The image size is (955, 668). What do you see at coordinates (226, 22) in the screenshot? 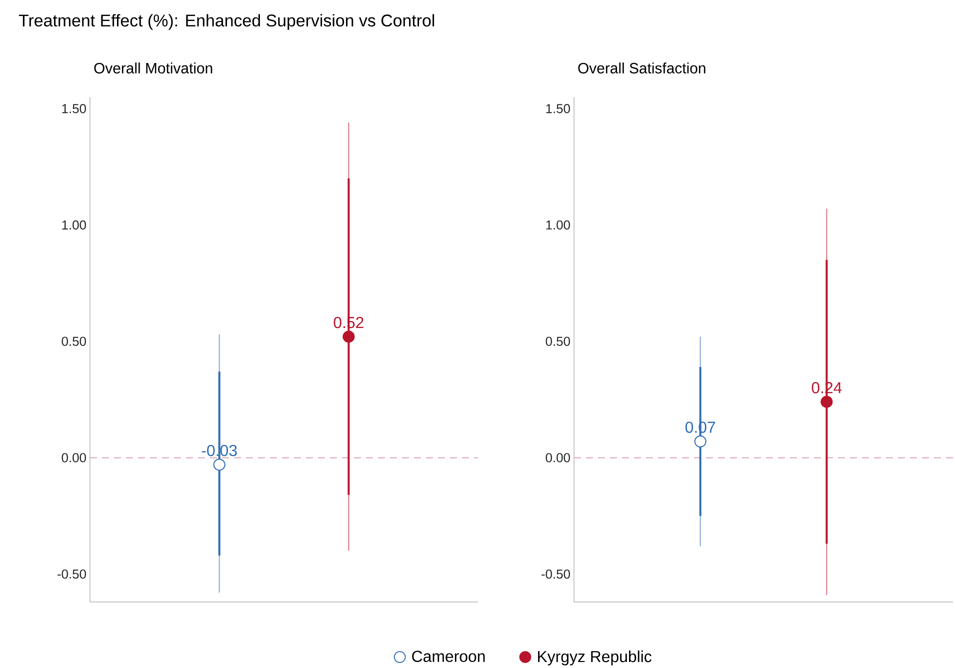
I see `chart-title: Treatment Effect (%): Enhanced Supervision vs Control` at bounding box center [226, 22].